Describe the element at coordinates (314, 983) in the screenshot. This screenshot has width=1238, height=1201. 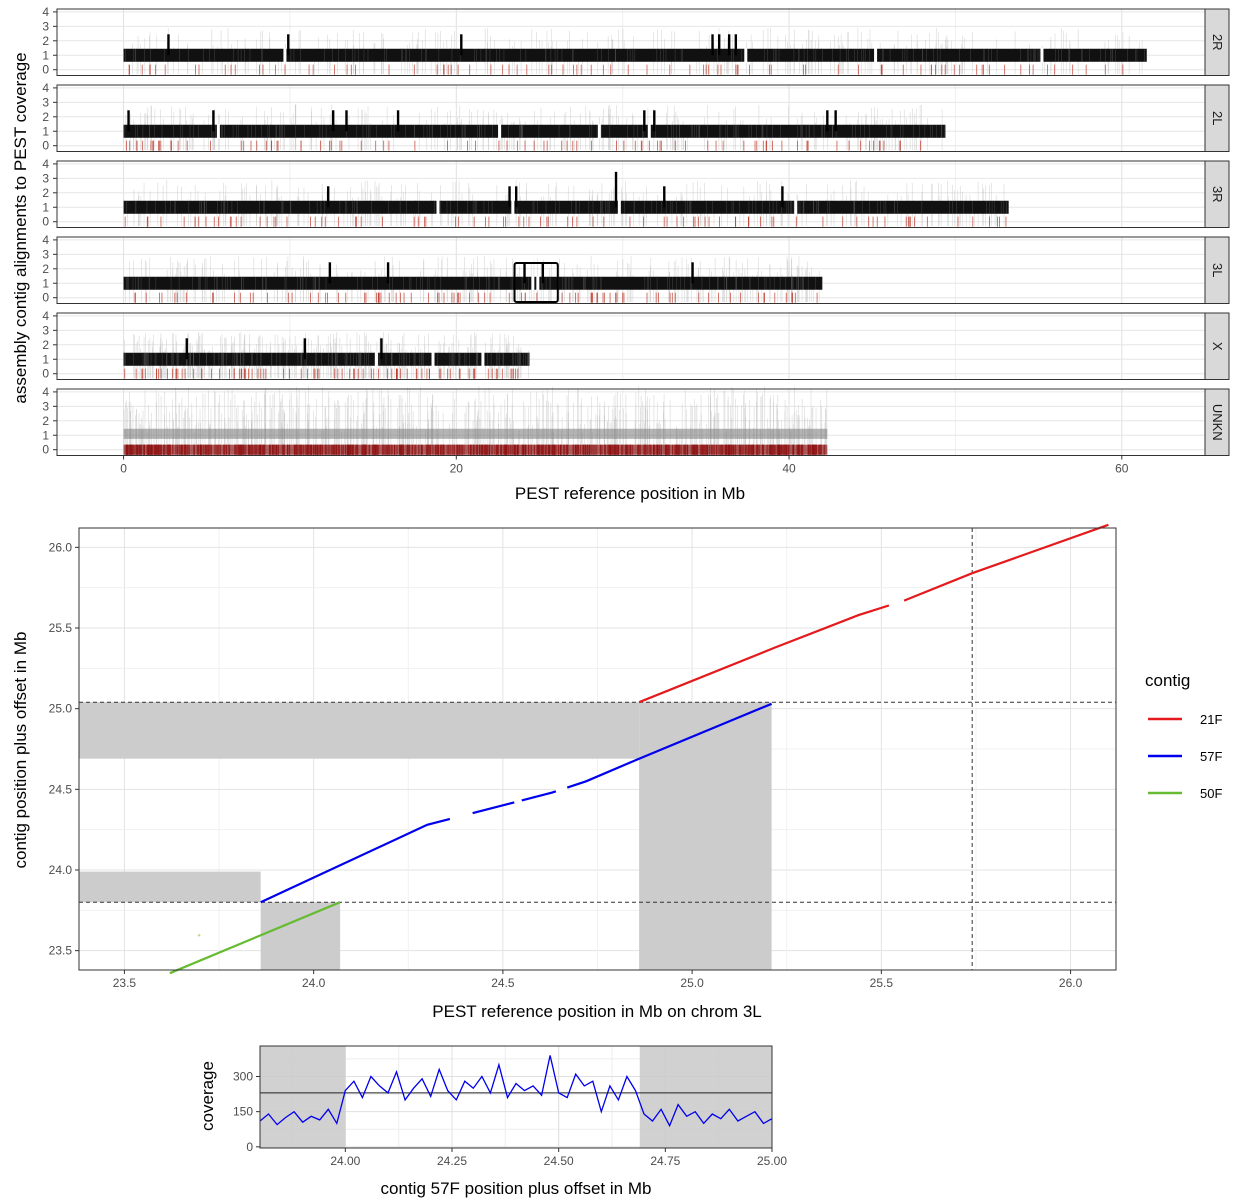
I see `dotplot-x-tick-label: 24.0` at that location.